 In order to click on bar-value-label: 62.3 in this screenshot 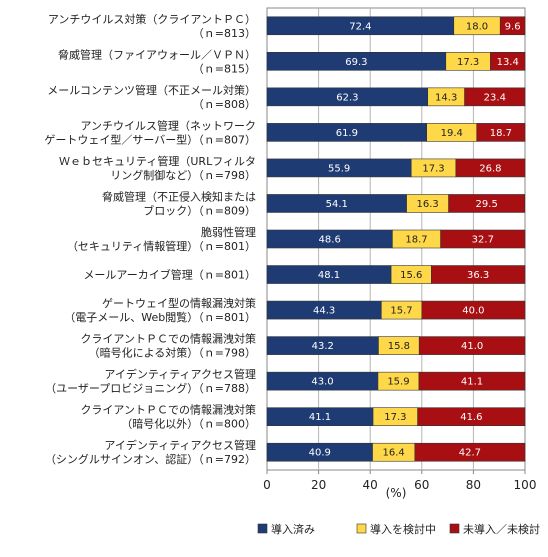, I will do `click(347, 97)`.